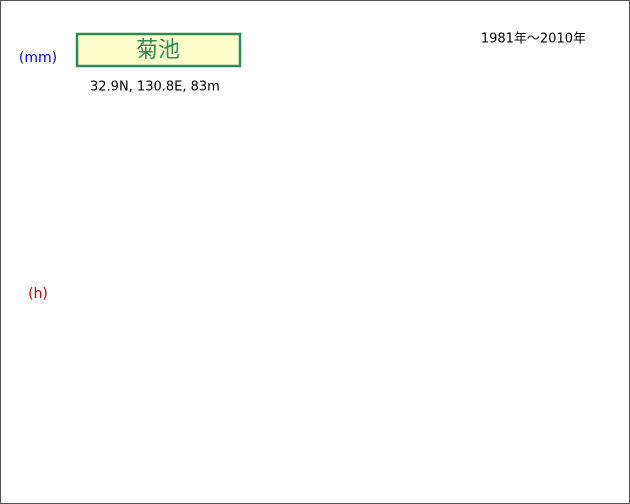 Image resolution: width=630 pixels, height=504 pixels. What do you see at coordinates (533, 39) in the screenshot?
I see `period: 1981年〜2010年` at bounding box center [533, 39].